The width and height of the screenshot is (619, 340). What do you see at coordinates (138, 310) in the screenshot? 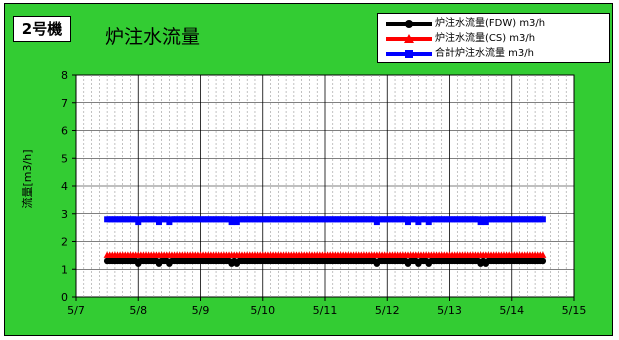
I see `x-tick-label: 5/8` at bounding box center [138, 310].